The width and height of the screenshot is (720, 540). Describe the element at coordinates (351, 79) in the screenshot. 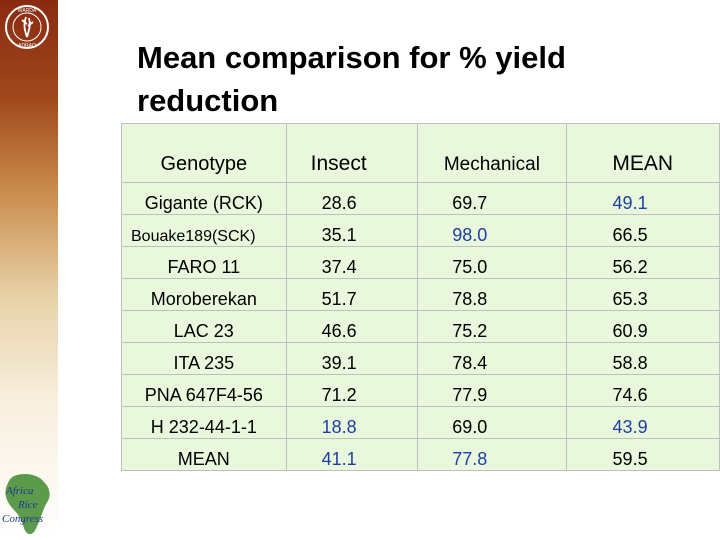

I see `slide-title: Mean comparison for % yield reduction` at that location.